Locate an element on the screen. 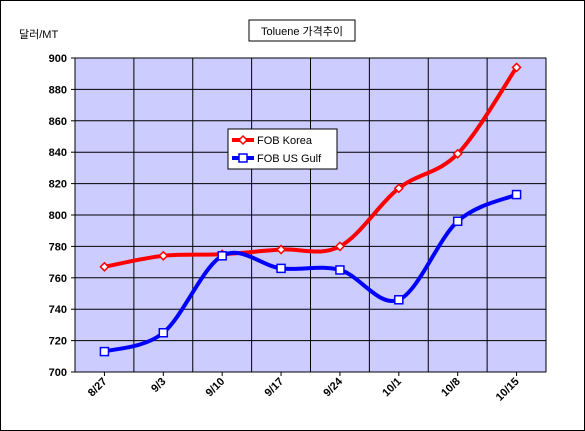 The width and height of the screenshot is (585, 431). y-tick-label: 820 is located at coordinates (58, 185).